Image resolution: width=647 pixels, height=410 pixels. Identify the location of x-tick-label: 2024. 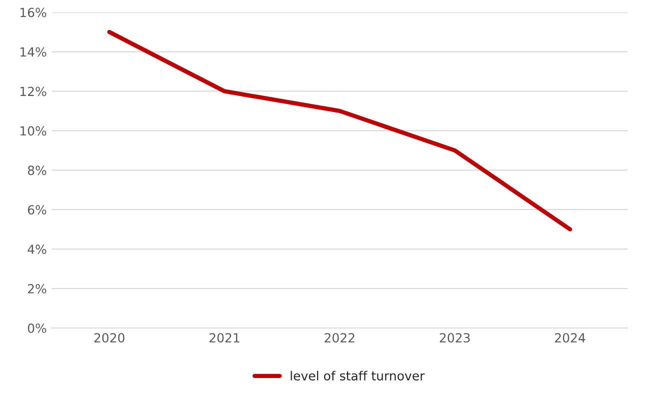
(570, 338).